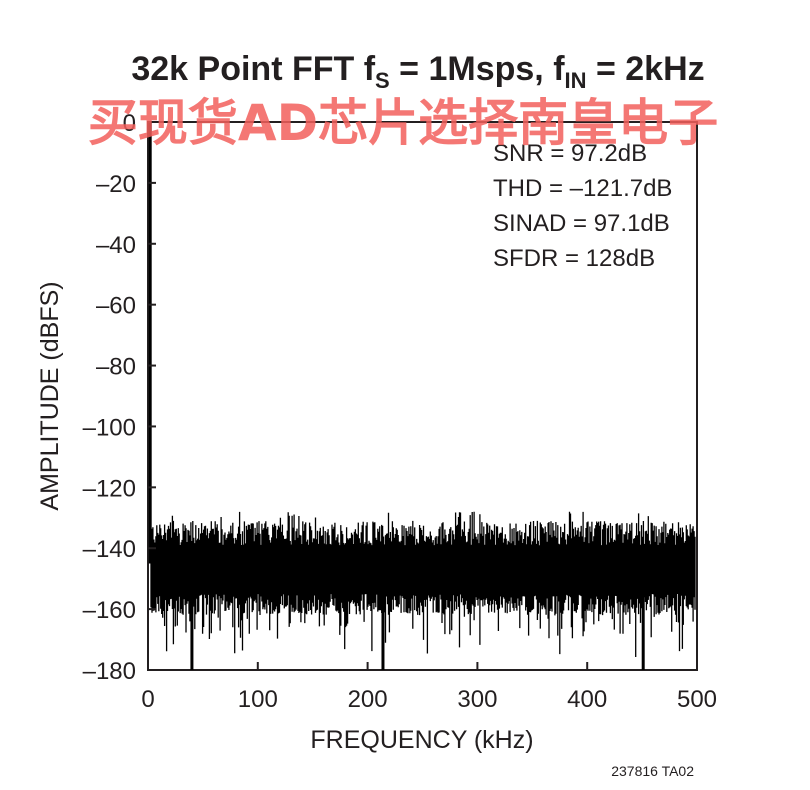  Describe the element at coordinates (253, 69) in the screenshot. I see `title-main: 32k Point FFT f` at that location.